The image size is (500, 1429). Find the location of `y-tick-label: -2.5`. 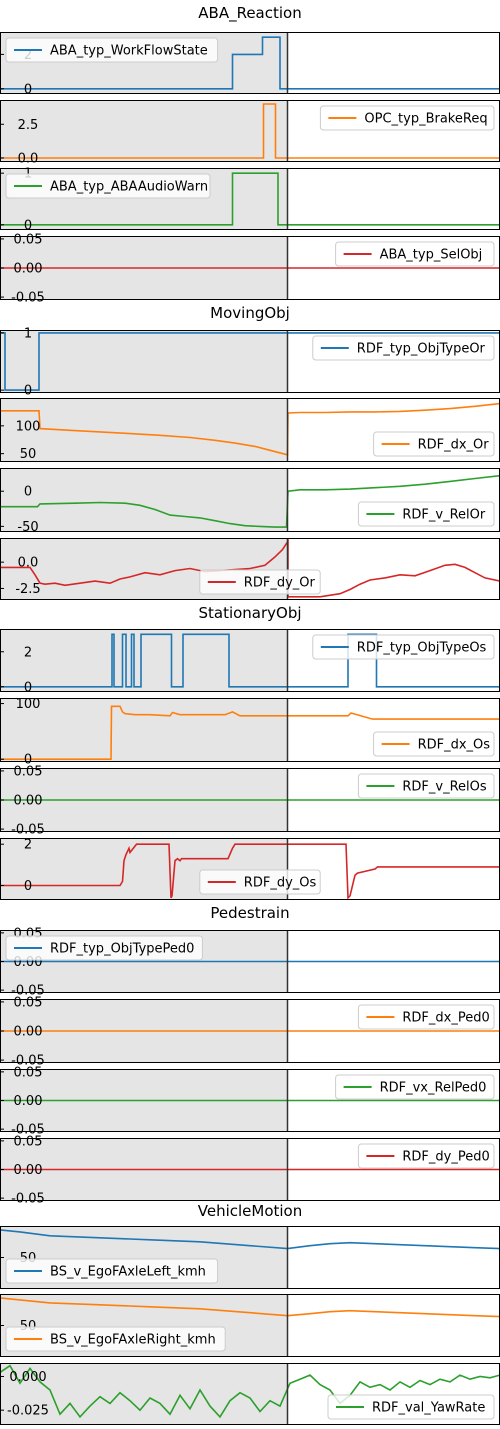

y-tick-label: -2.5 is located at coordinates (27, 589).